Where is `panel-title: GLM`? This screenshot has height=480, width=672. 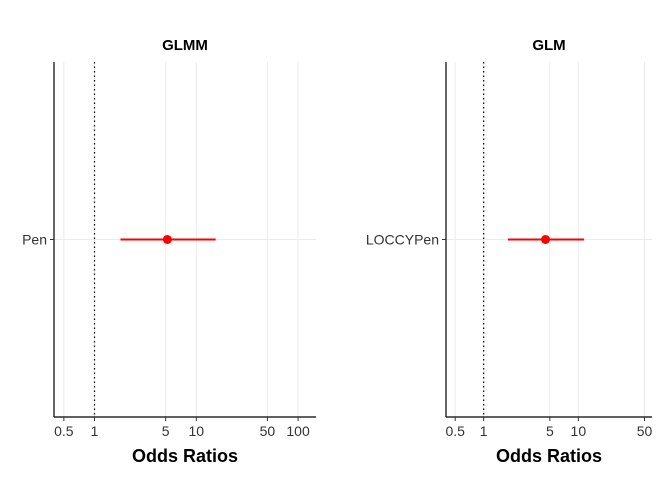
panel-title: GLM is located at coordinates (548, 45).